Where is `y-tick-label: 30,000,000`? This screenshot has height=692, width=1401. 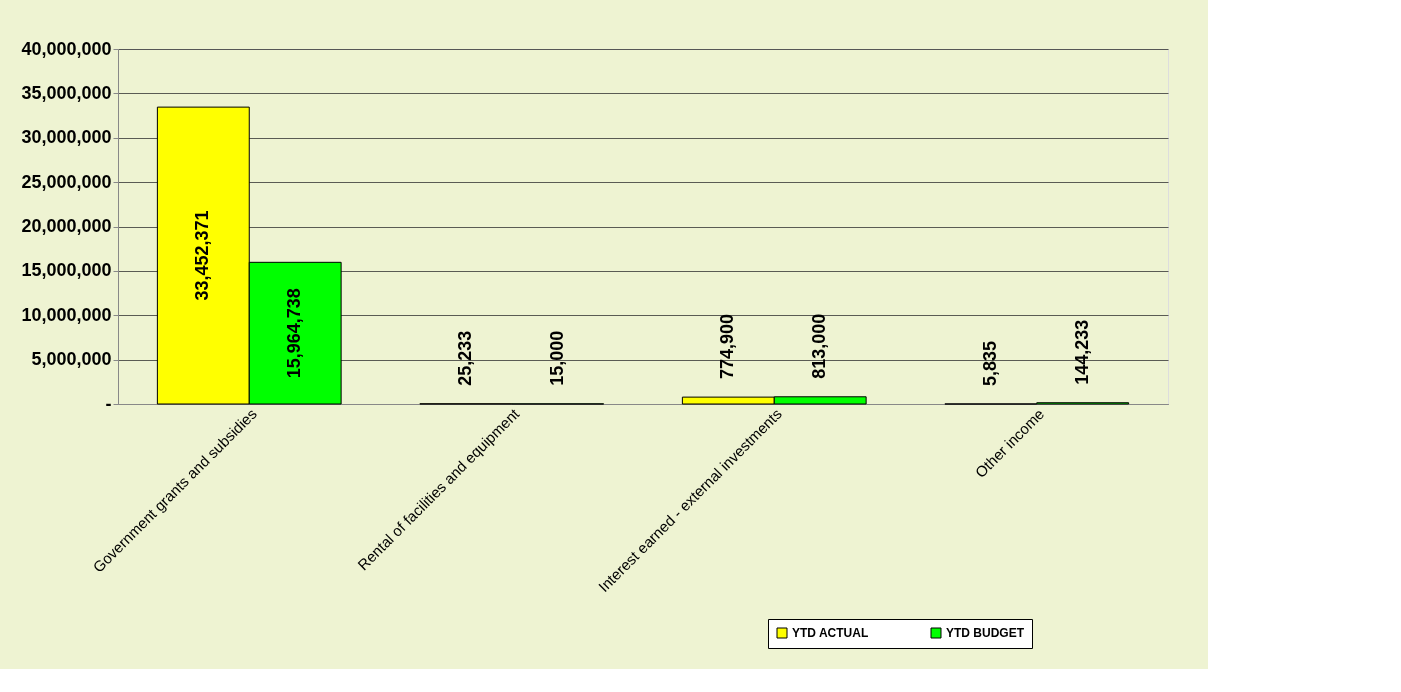 y-tick-label: 30,000,000 is located at coordinates (66, 137).